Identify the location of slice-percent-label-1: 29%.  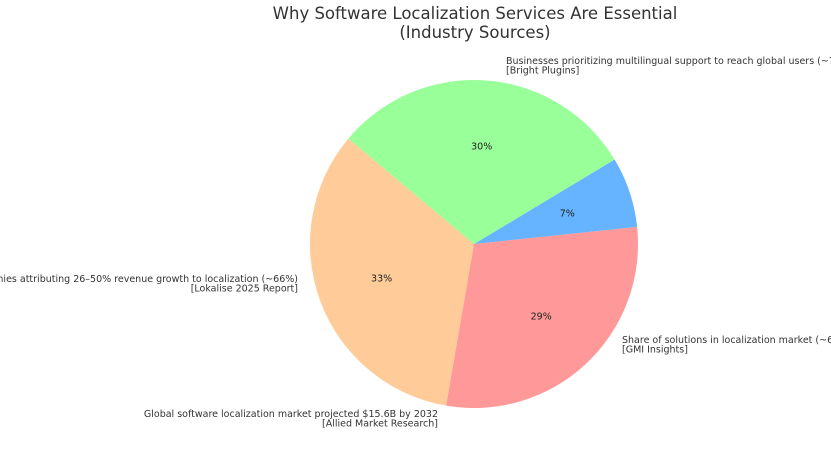
(541, 316).